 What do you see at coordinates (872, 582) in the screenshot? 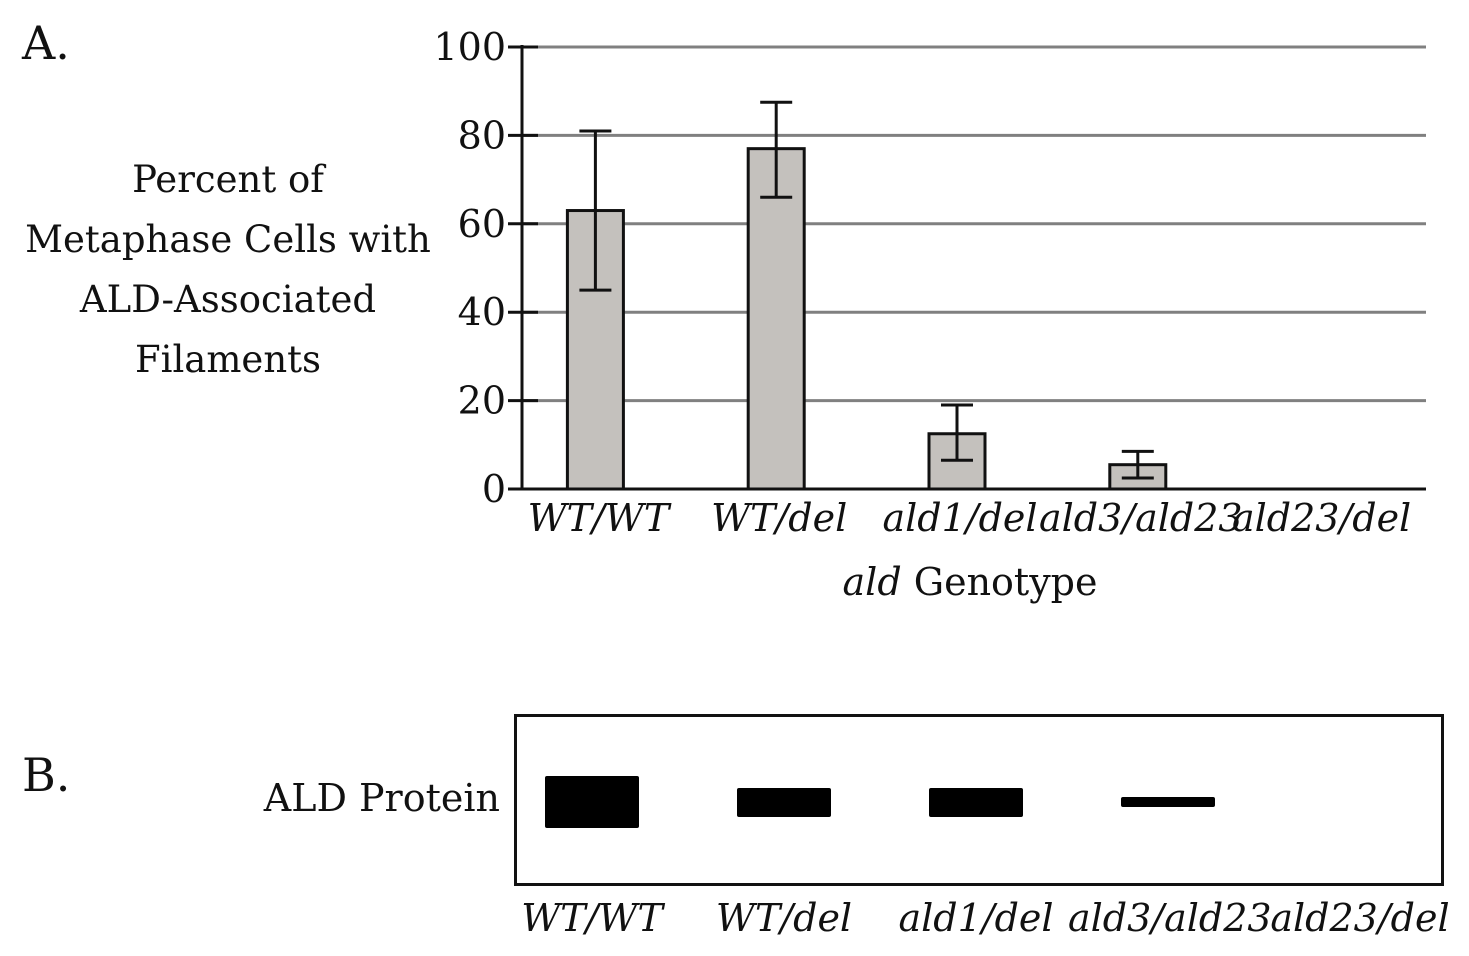
I see `x-axis-label-italic: ald` at bounding box center [872, 582].